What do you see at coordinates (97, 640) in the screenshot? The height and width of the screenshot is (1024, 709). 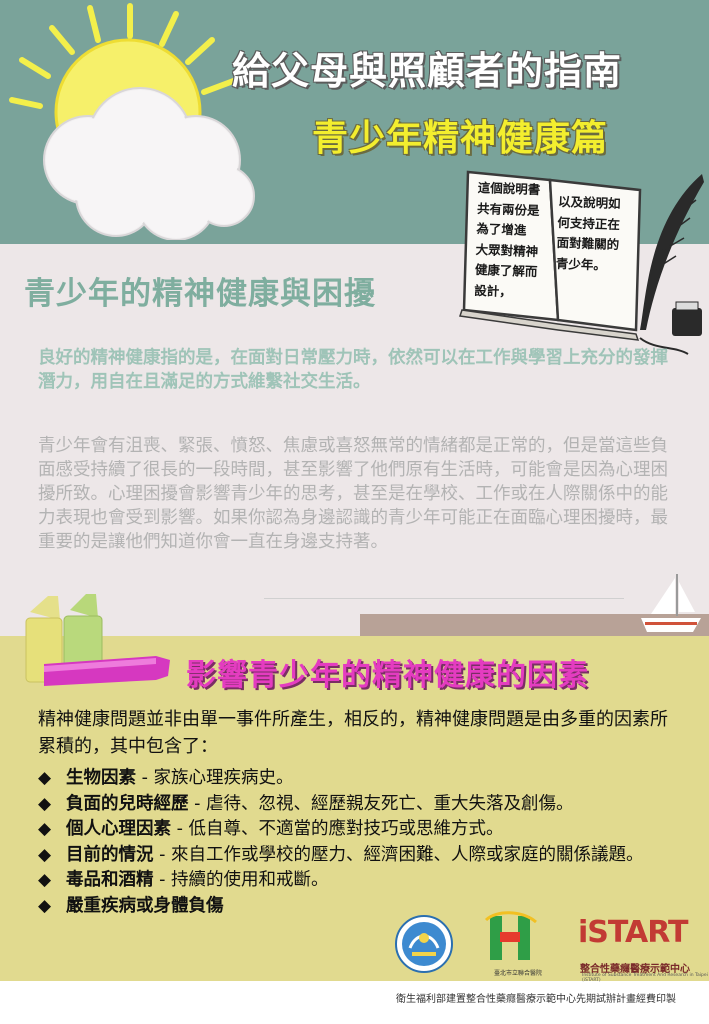 I see `highlighters-illustration` at bounding box center [97, 640].